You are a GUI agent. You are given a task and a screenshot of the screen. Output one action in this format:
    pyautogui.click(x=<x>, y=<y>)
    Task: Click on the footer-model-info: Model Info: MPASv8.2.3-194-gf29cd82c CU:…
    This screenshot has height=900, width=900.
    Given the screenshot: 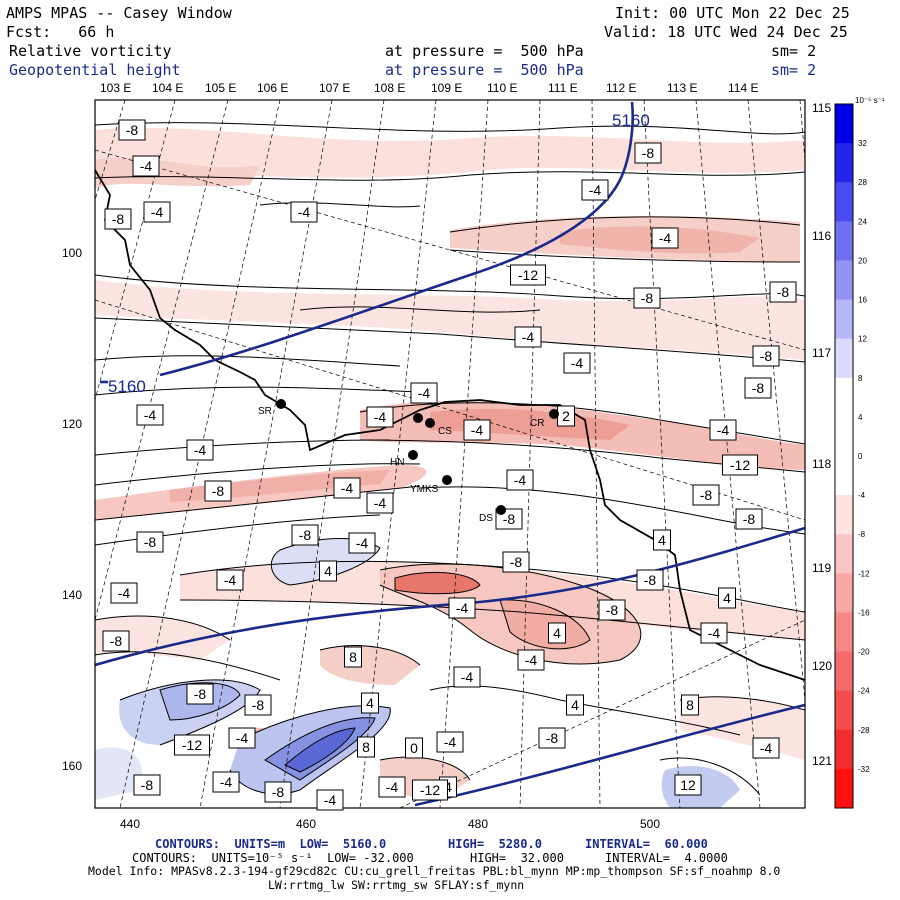 What is the action you would take?
    pyautogui.click(x=434, y=871)
    